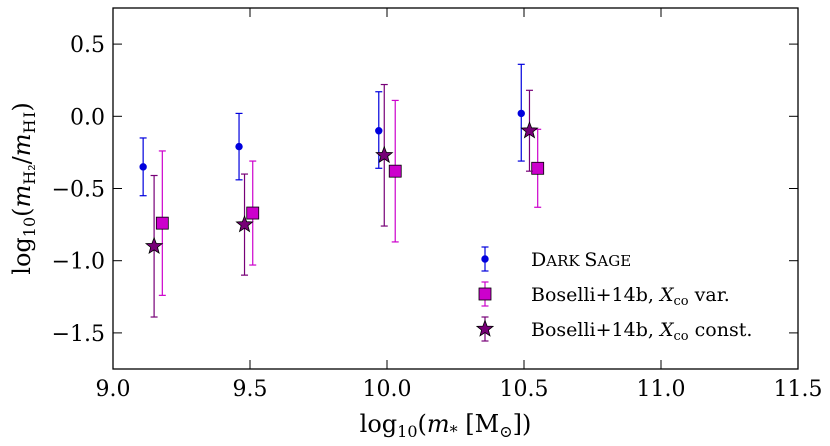 The height and width of the screenshot is (446, 830). What do you see at coordinates (524, 389) in the screenshot?
I see `x-tick-label: 10.5` at bounding box center [524, 389].